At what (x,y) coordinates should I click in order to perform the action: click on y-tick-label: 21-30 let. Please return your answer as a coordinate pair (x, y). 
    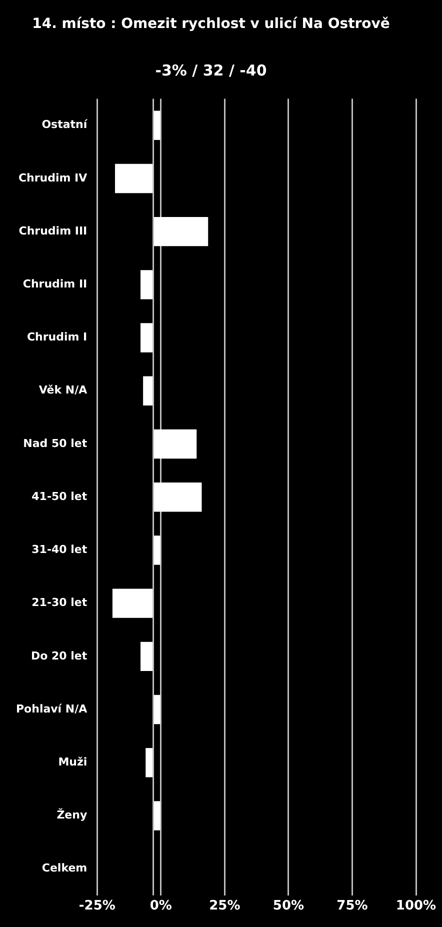
    Looking at the image, I should click on (60, 603).